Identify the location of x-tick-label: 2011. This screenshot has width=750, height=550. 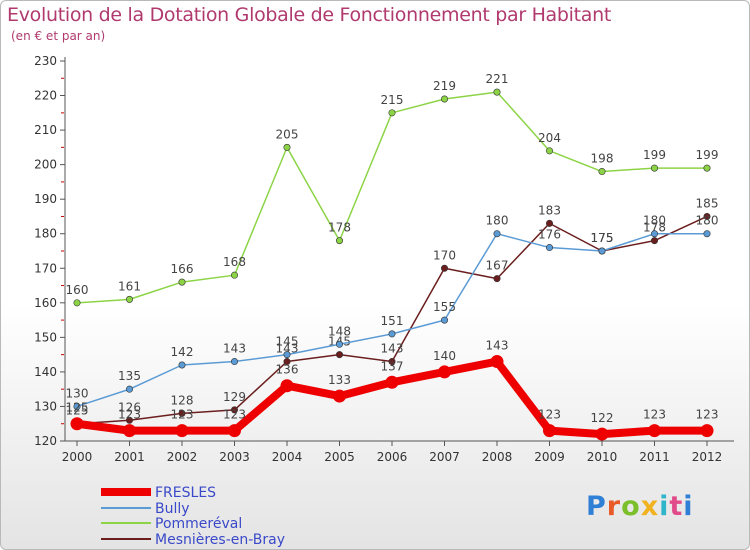
(654, 457).